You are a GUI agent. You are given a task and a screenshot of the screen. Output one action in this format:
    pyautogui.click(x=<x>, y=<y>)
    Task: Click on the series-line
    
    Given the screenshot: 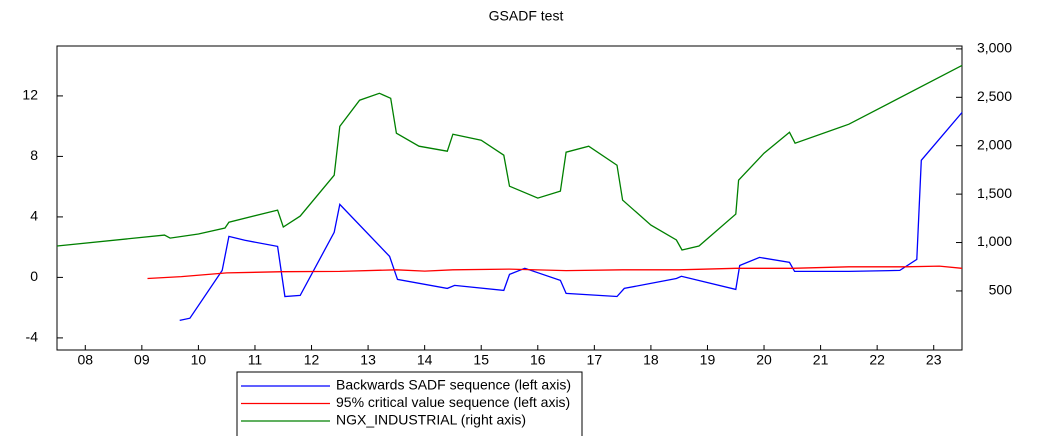 What is the action you would take?
    pyautogui.click(x=555, y=272)
    